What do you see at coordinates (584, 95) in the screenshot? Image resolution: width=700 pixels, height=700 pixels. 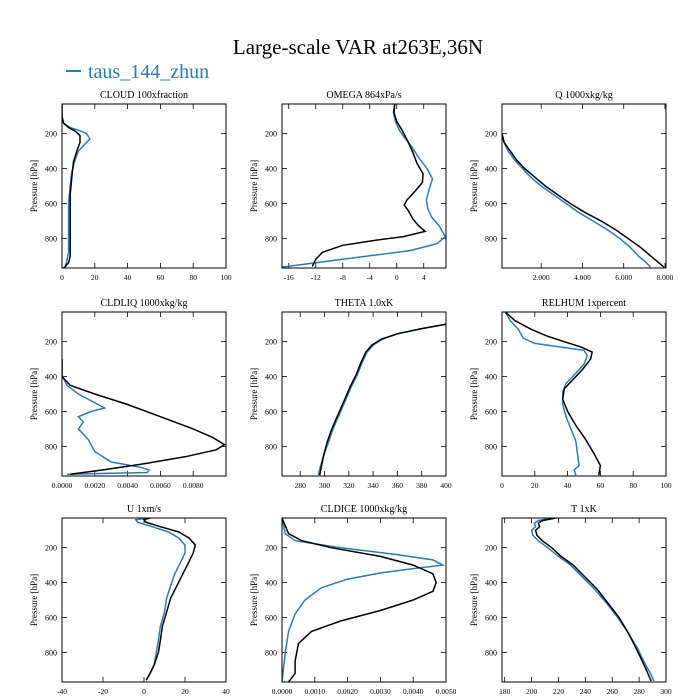 I see `panel-title: Q 1000xkg/kg` at bounding box center [584, 95].